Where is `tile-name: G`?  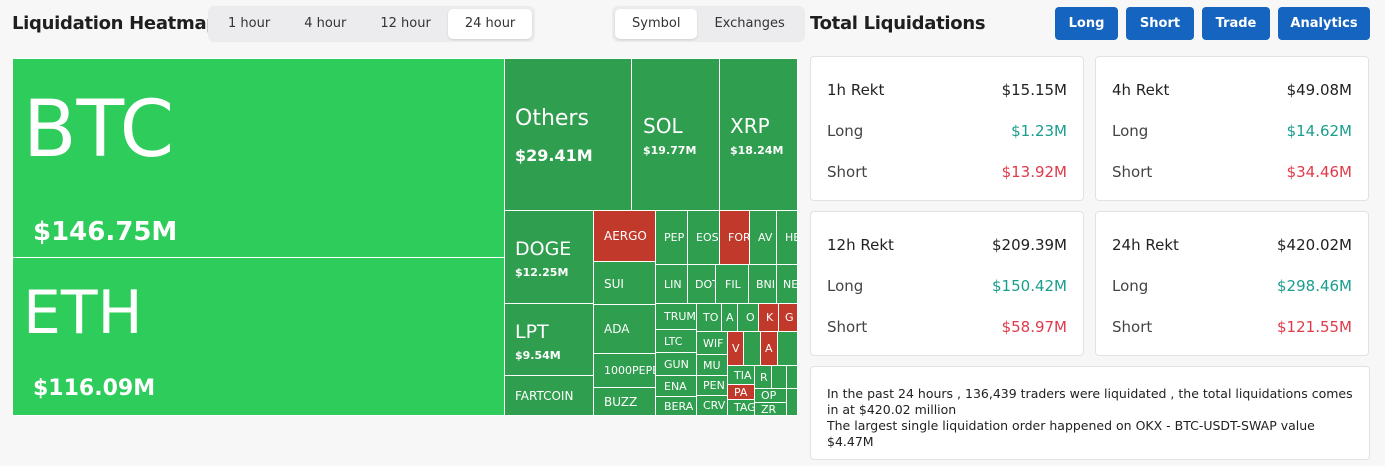 tile-name: G is located at coordinates (789, 317).